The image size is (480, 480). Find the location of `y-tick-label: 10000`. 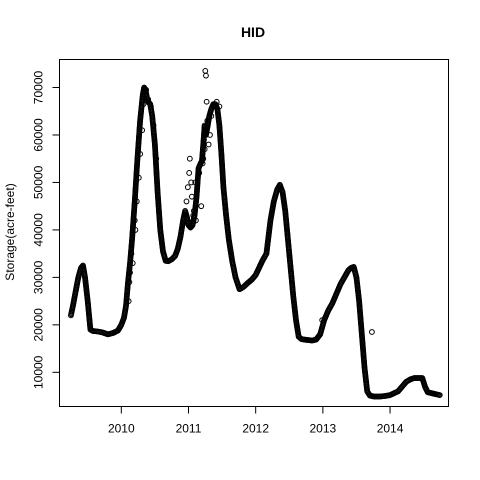

y-tick-label: 10000 is located at coordinates (39, 372).